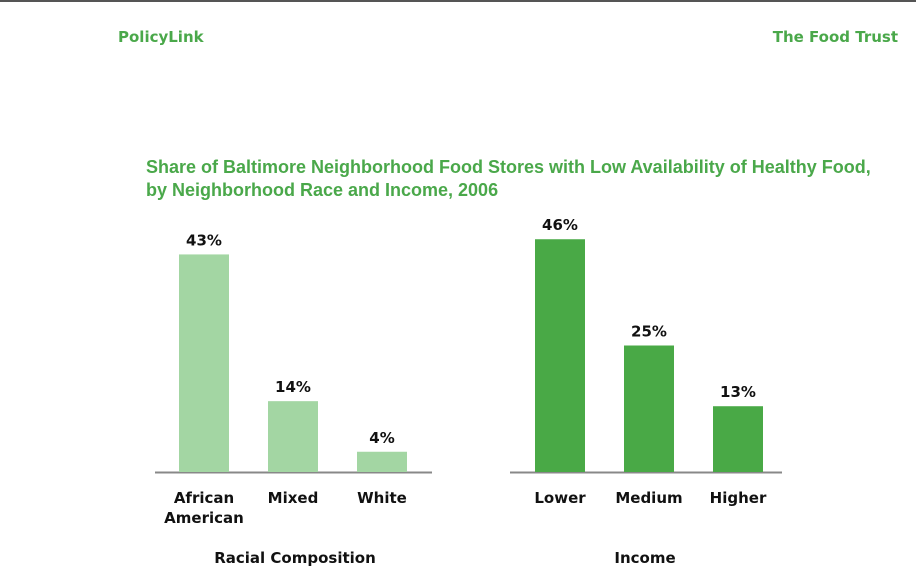 The width and height of the screenshot is (916, 580). What do you see at coordinates (458, 1) in the screenshot?
I see `top-rule` at bounding box center [458, 1].